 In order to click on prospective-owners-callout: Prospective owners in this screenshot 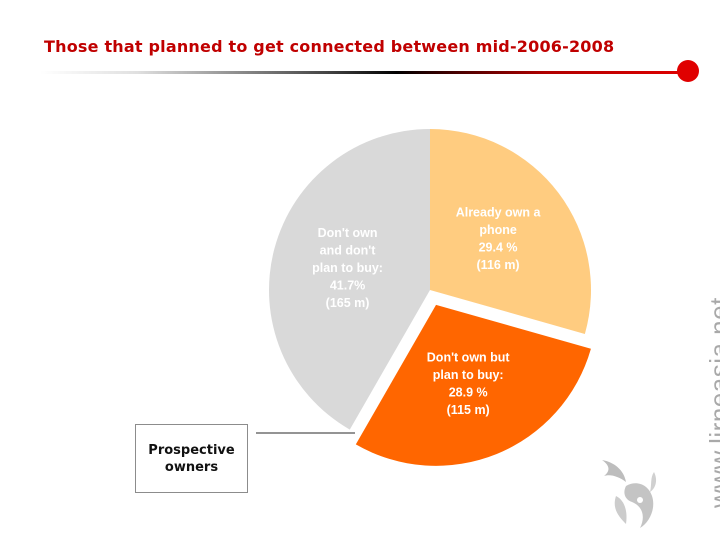, I will do `click(191, 458)`.